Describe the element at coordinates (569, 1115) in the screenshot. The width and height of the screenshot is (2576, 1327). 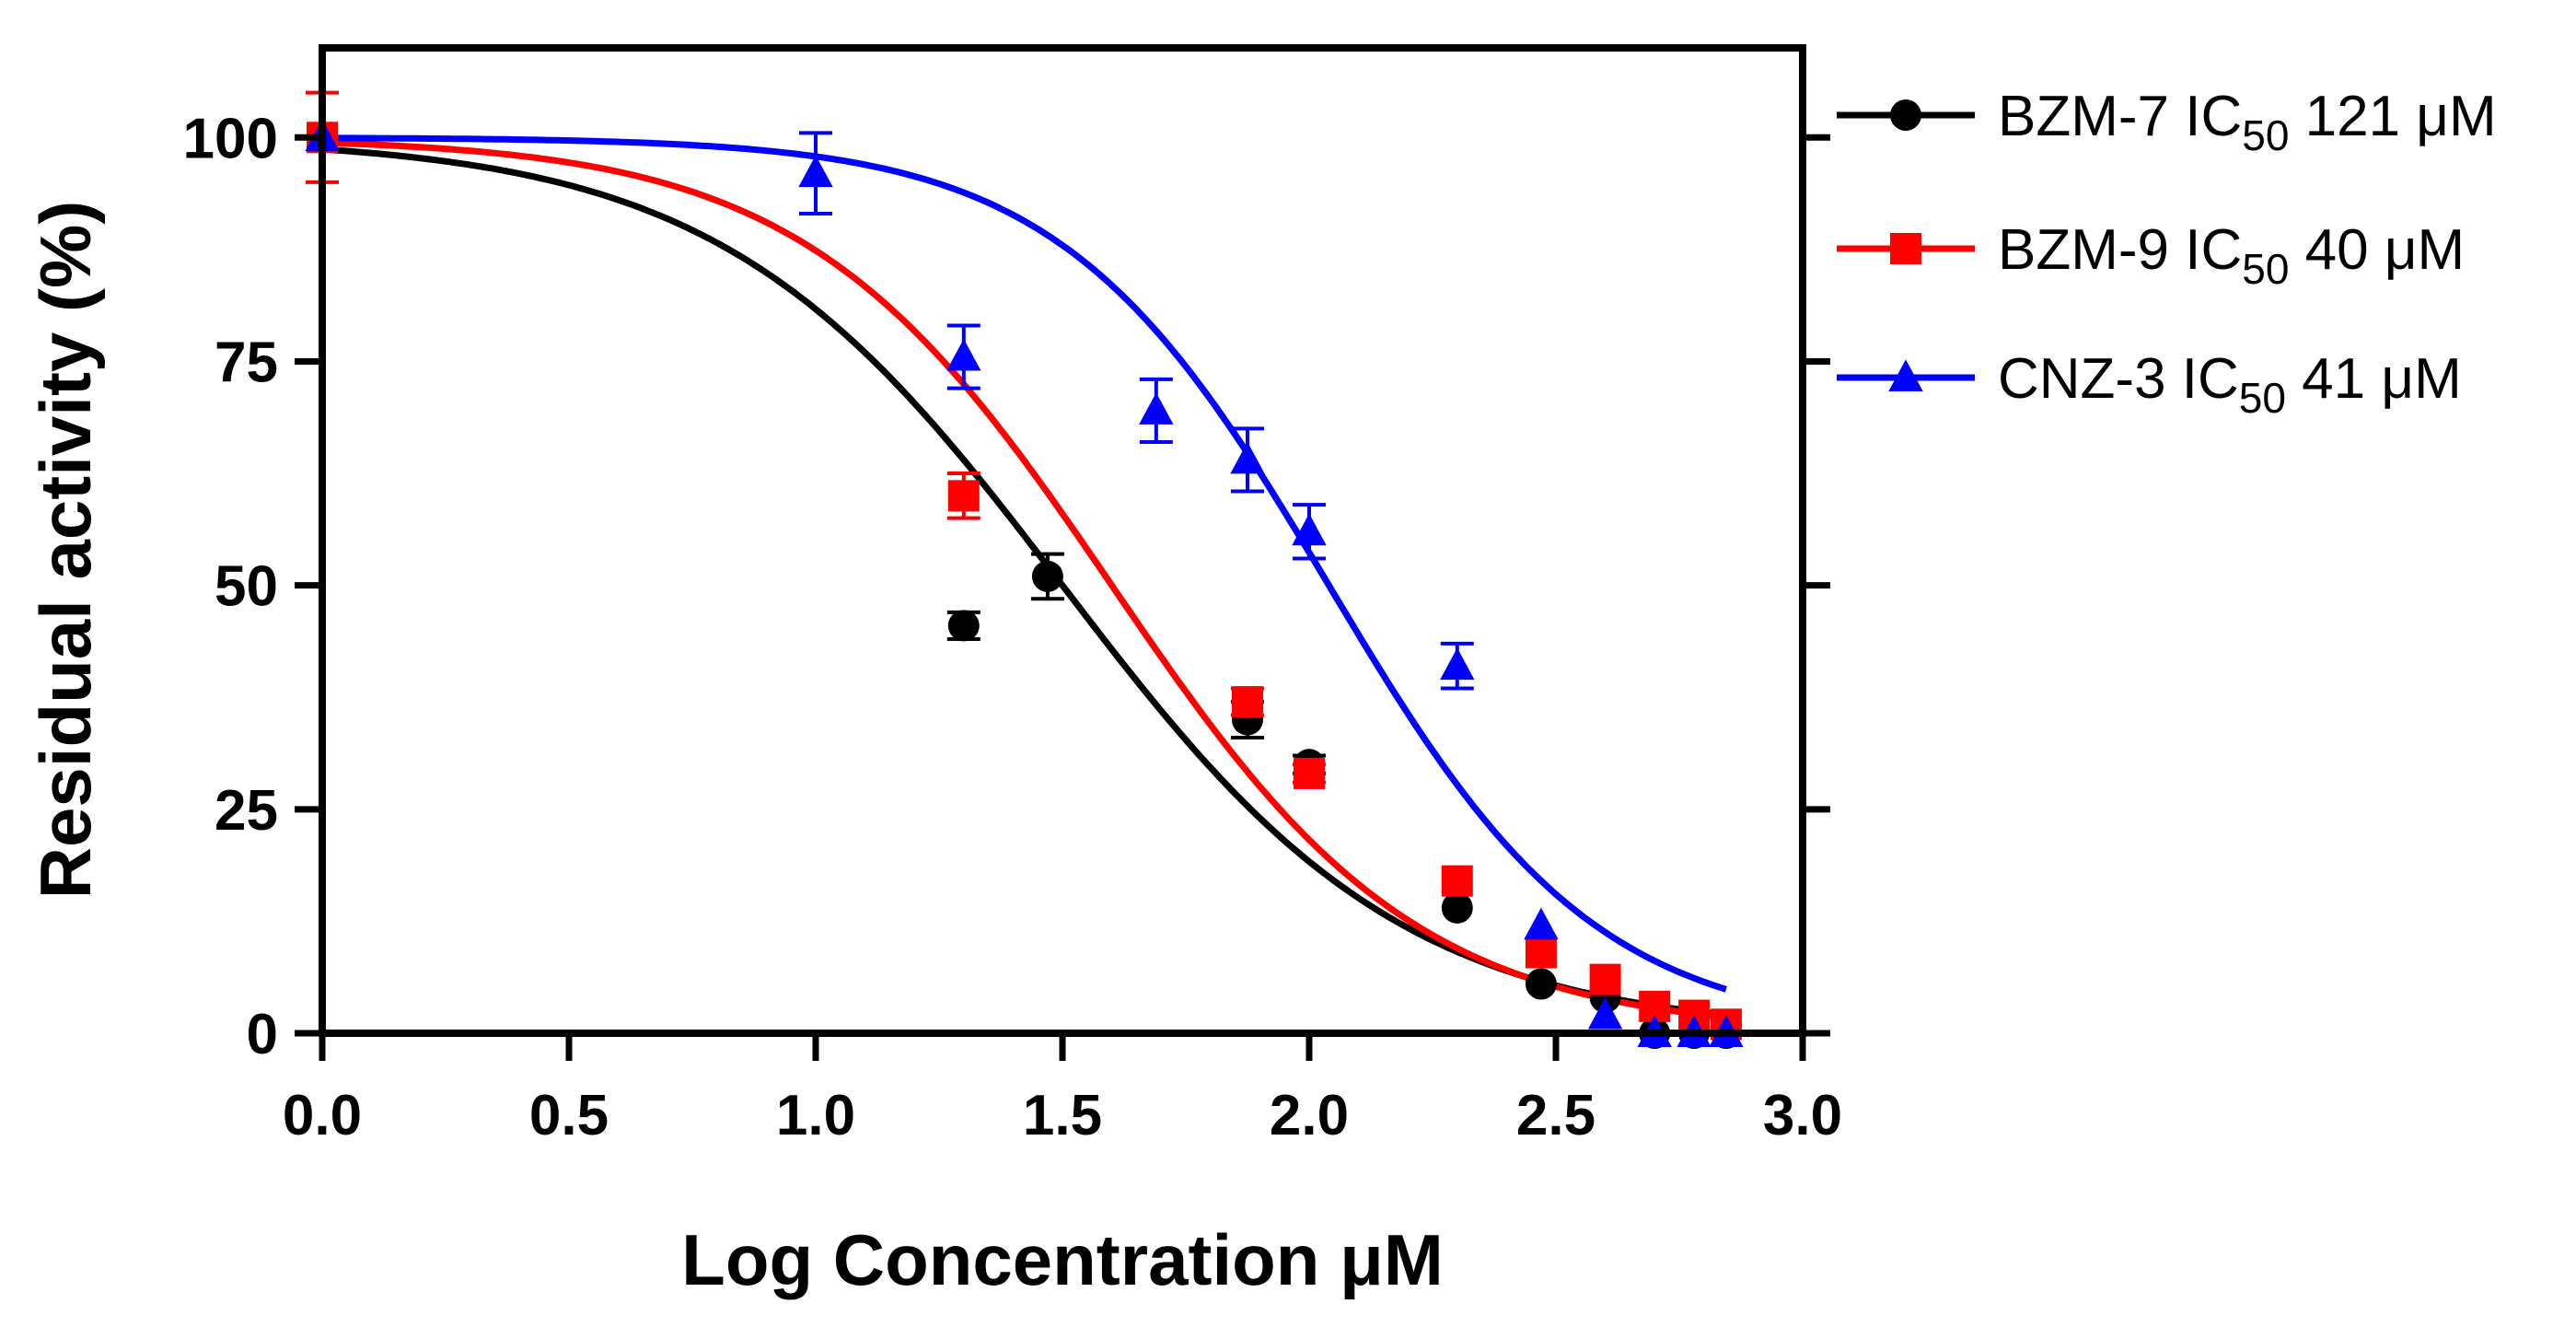
I see `x-tick-label: 0.5` at that location.